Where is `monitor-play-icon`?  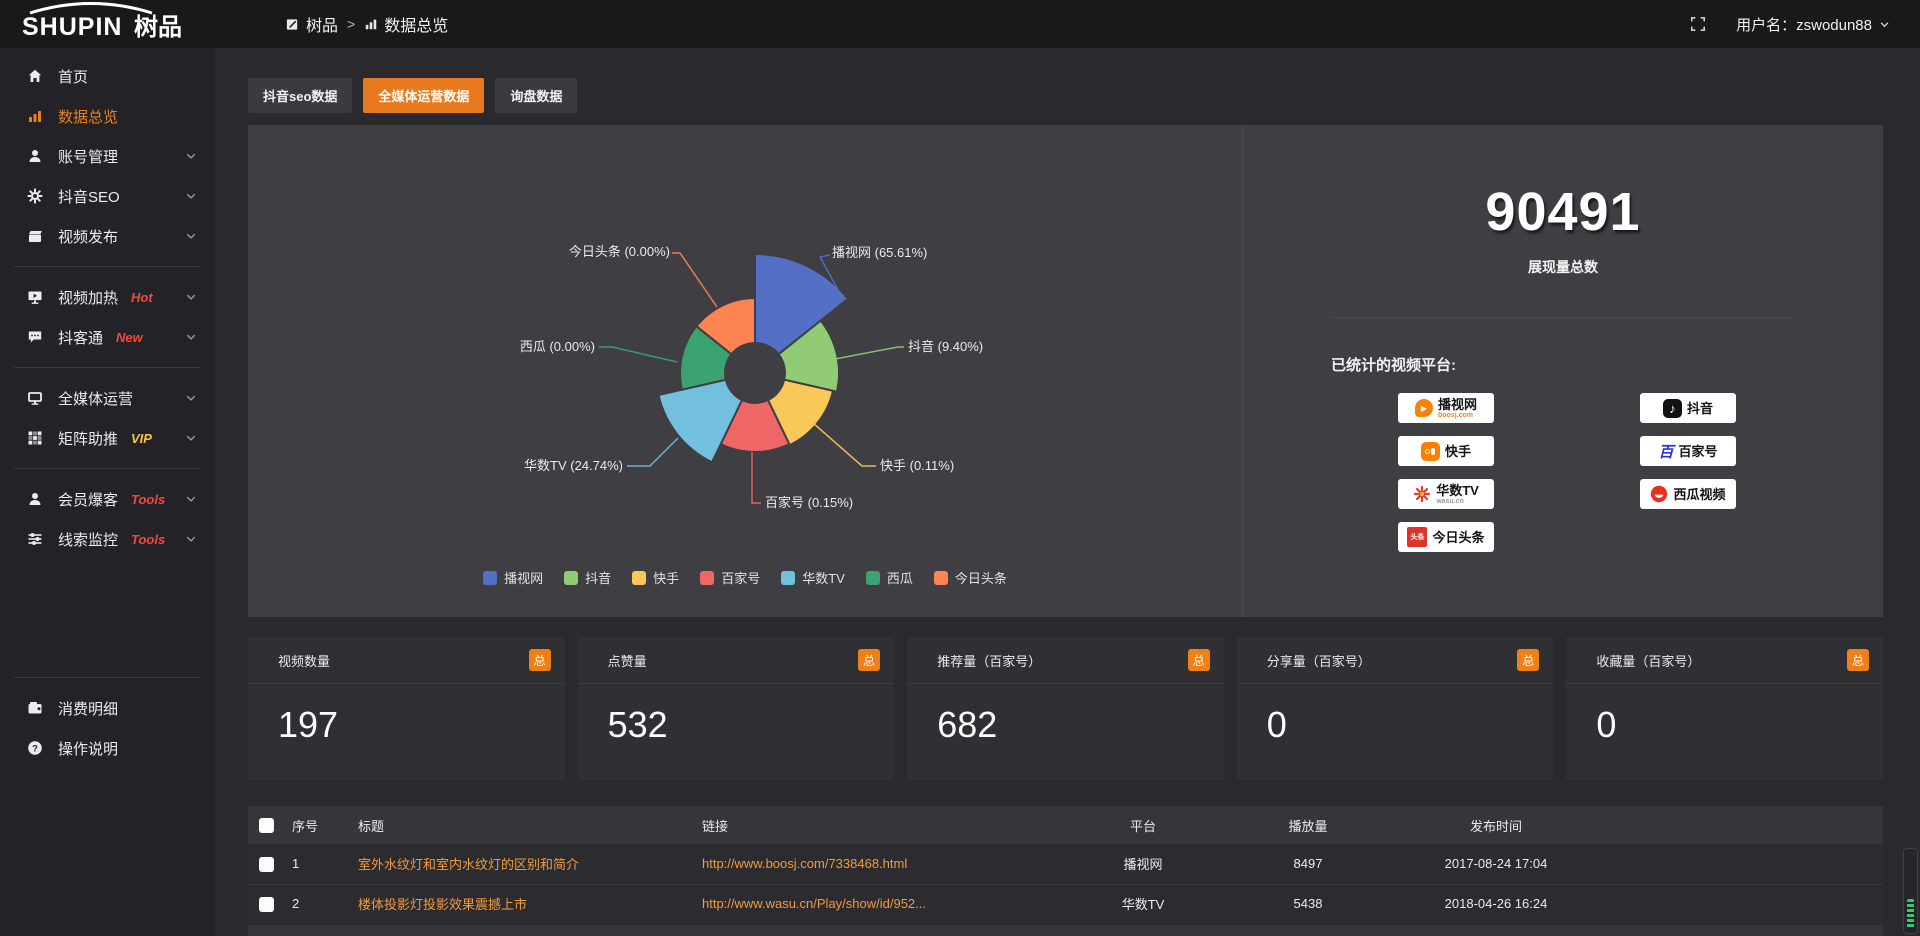 monitor-play-icon is located at coordinates (35, 297).